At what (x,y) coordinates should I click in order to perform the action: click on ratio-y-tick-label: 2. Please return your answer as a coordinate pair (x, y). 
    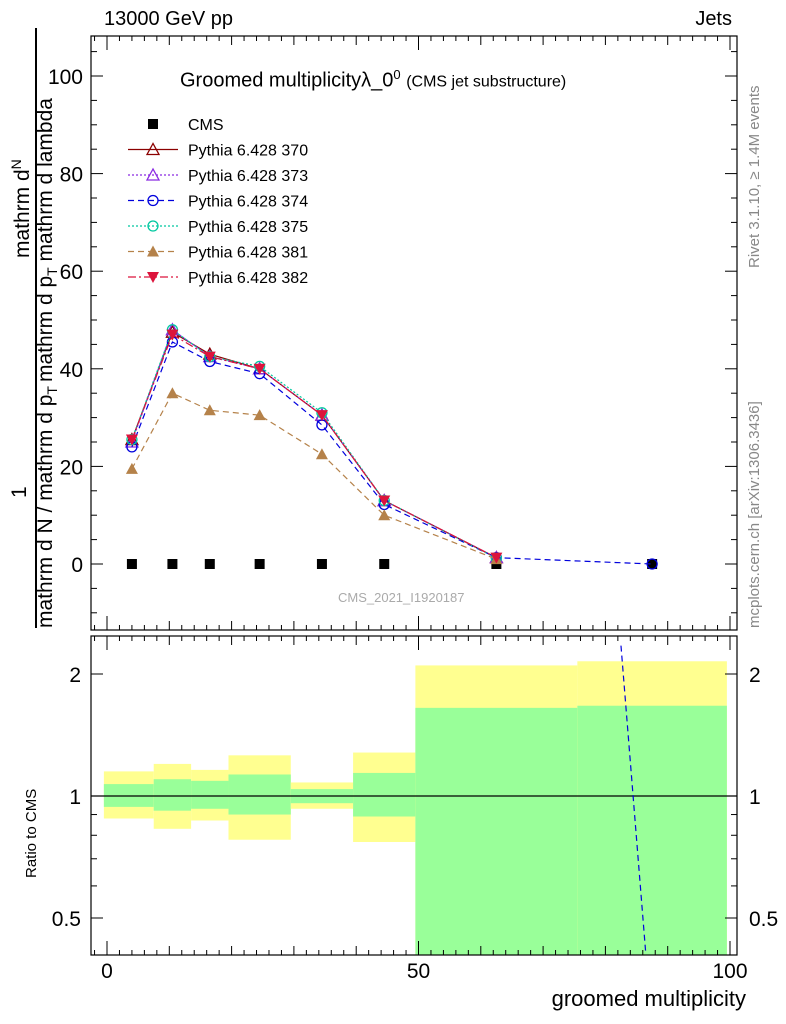
    Looking at the image, I should click on (75, 675).